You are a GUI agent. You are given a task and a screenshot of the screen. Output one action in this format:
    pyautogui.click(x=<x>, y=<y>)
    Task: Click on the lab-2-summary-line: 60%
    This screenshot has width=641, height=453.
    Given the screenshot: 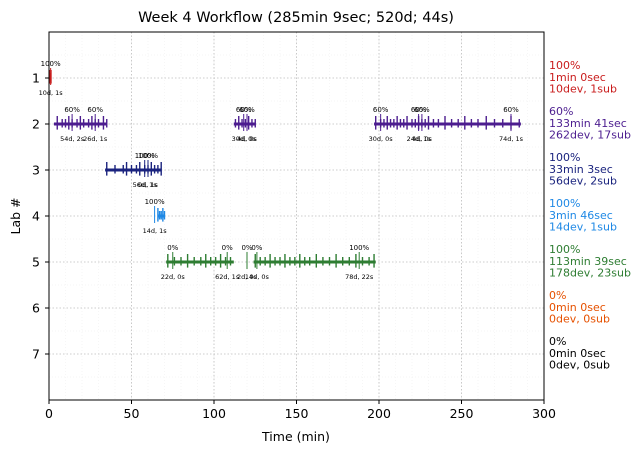 What is the action you would take?
    pyautogui.click(x=561, y=111)
    